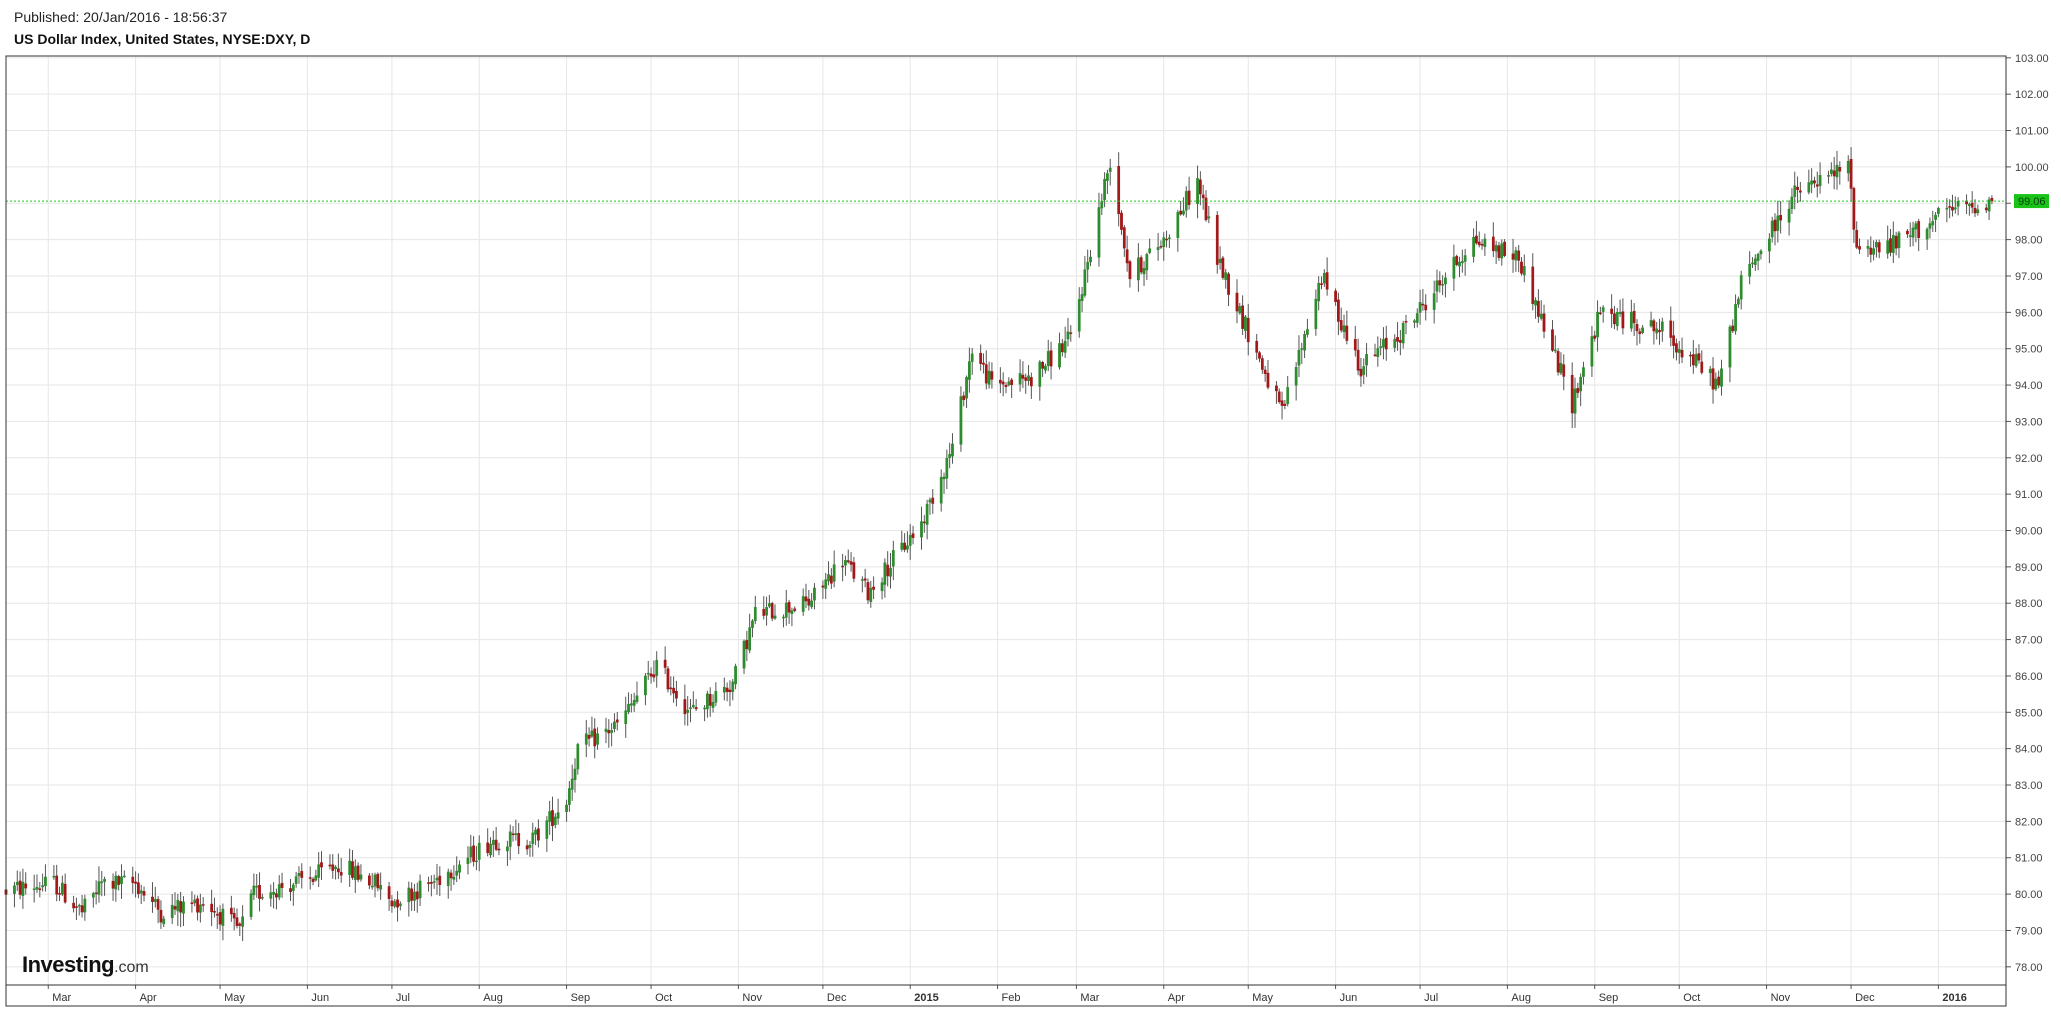  Describe the element at coordinates (926, 998) in the screenshot. I see `x-tick-label: 2015` at that location.